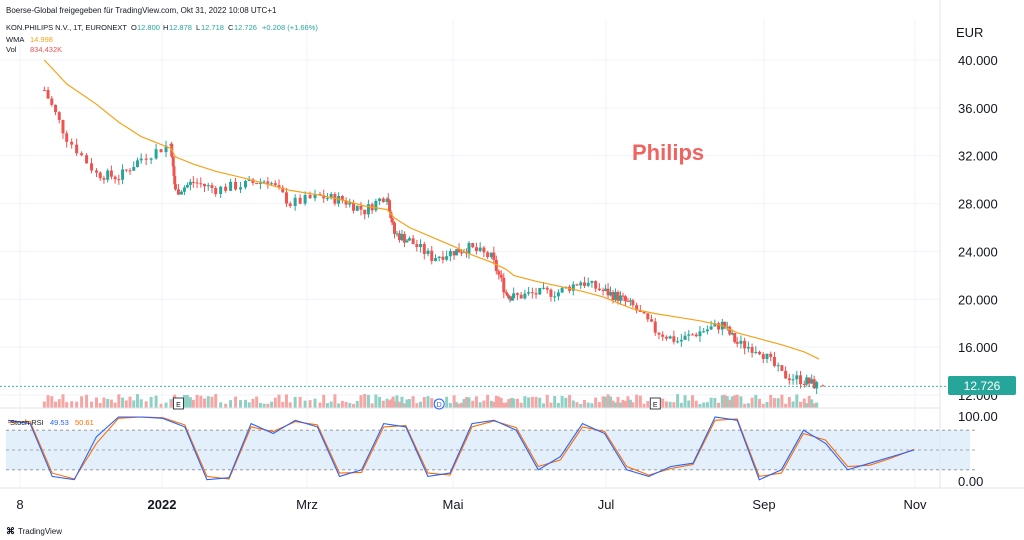 Image resolution: width=1024 pixels, height=540 pixels. What do you see at coordinates (15, 39) in the screenshot?
I see `wma-label: WMA` at bounding box center [15, 39].